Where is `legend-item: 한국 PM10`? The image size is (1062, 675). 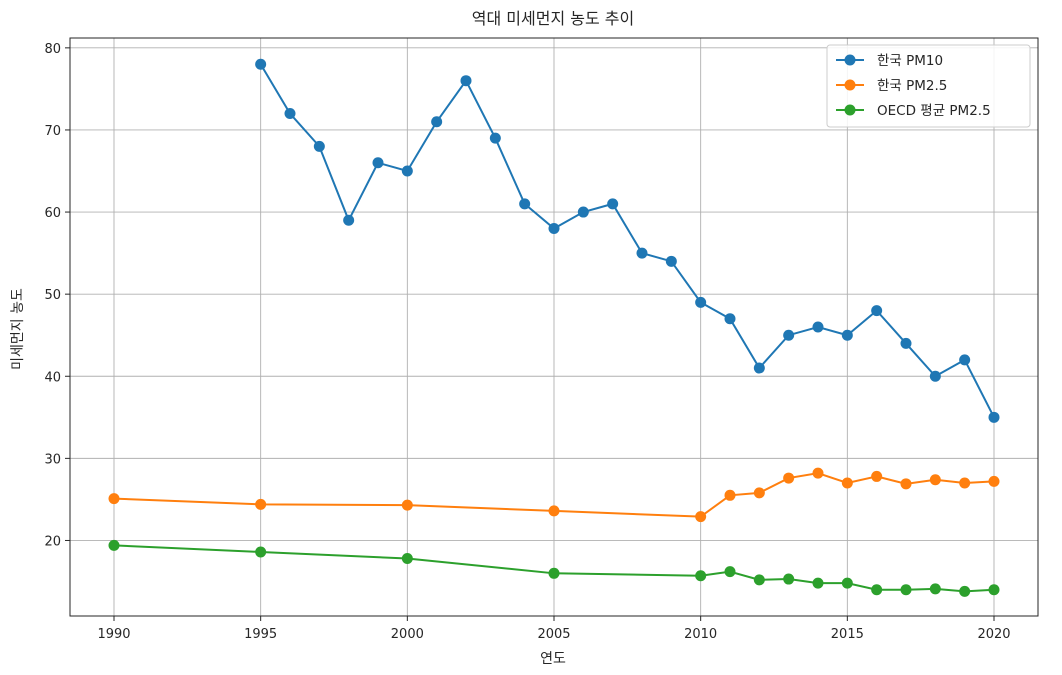 legend-item: 한국 PM10 is located at coordinates (889, 61).